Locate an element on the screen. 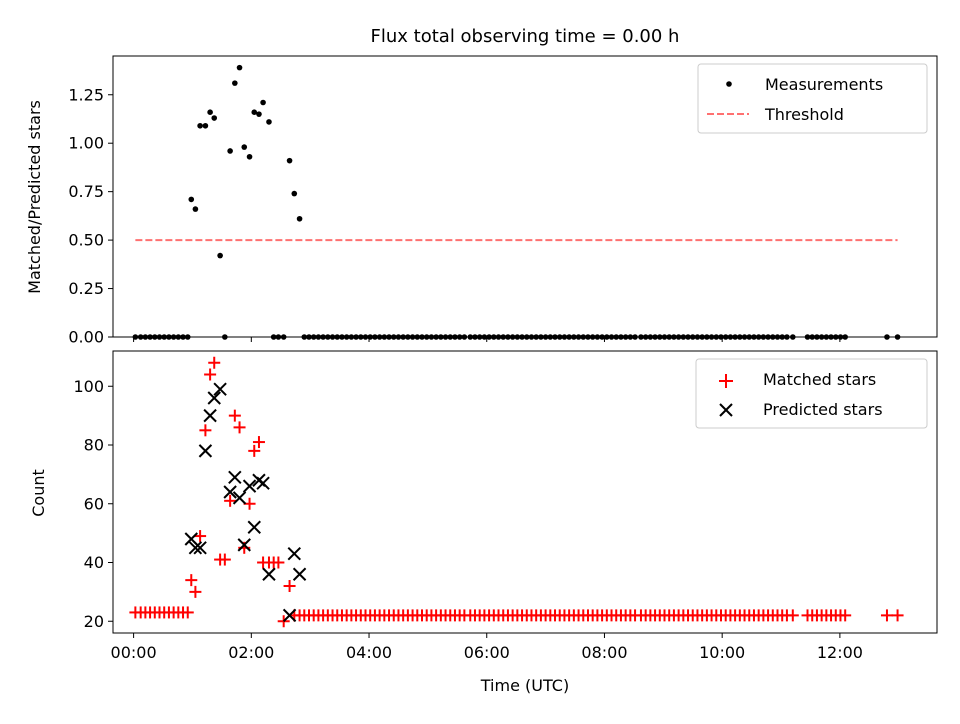 Image resolution: width=960 pixels, height=724 pixels. y-tick-label: 60 is located at coordinates (94, 503).